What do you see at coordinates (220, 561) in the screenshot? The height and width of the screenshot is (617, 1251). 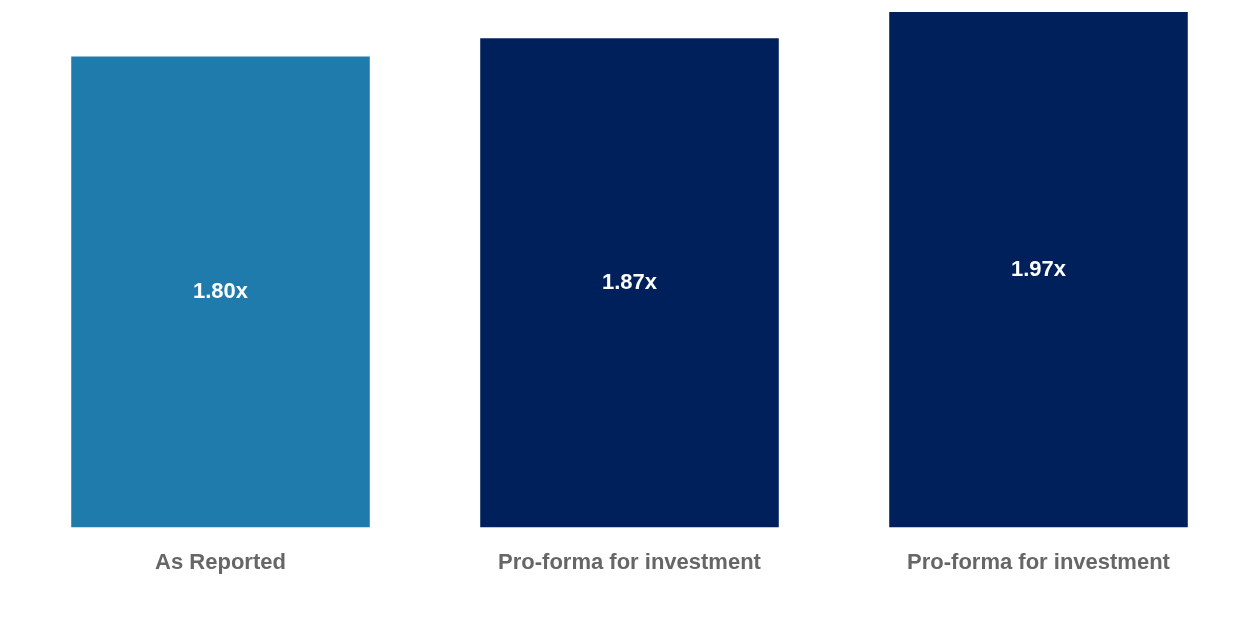 I see `x-tick-label: As Reported` at bounding box center [220, 561].